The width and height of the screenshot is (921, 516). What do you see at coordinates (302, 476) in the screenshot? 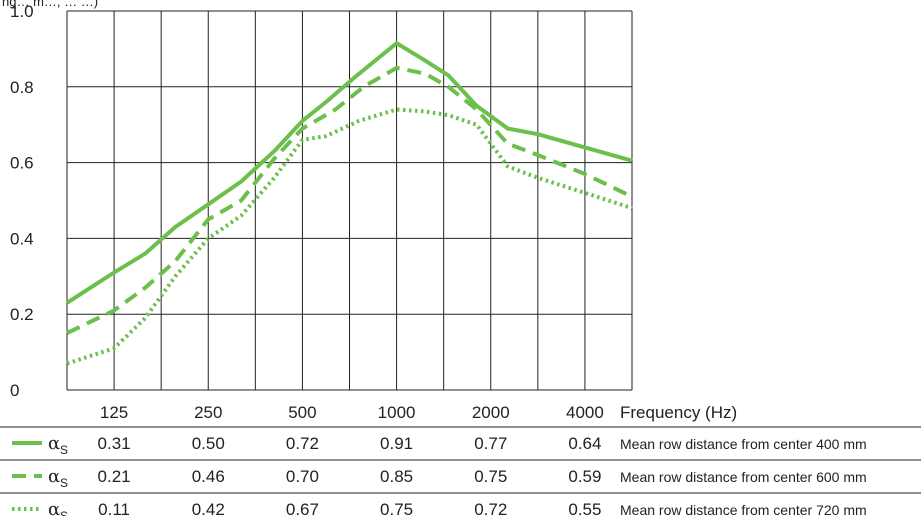
I see `table-value: 0.70` at bounding box center [302, 476].